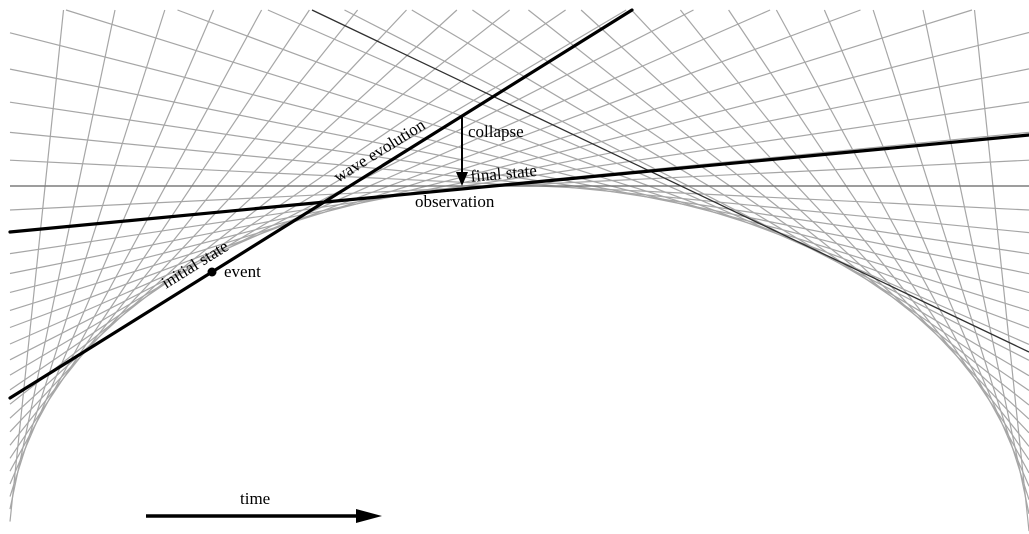 The width and height of the screenshot is (1029, 534). What do you see at coordinates (242, 271) in the screenshot?
I see `event-label: event` at bounding box center [242, 271].